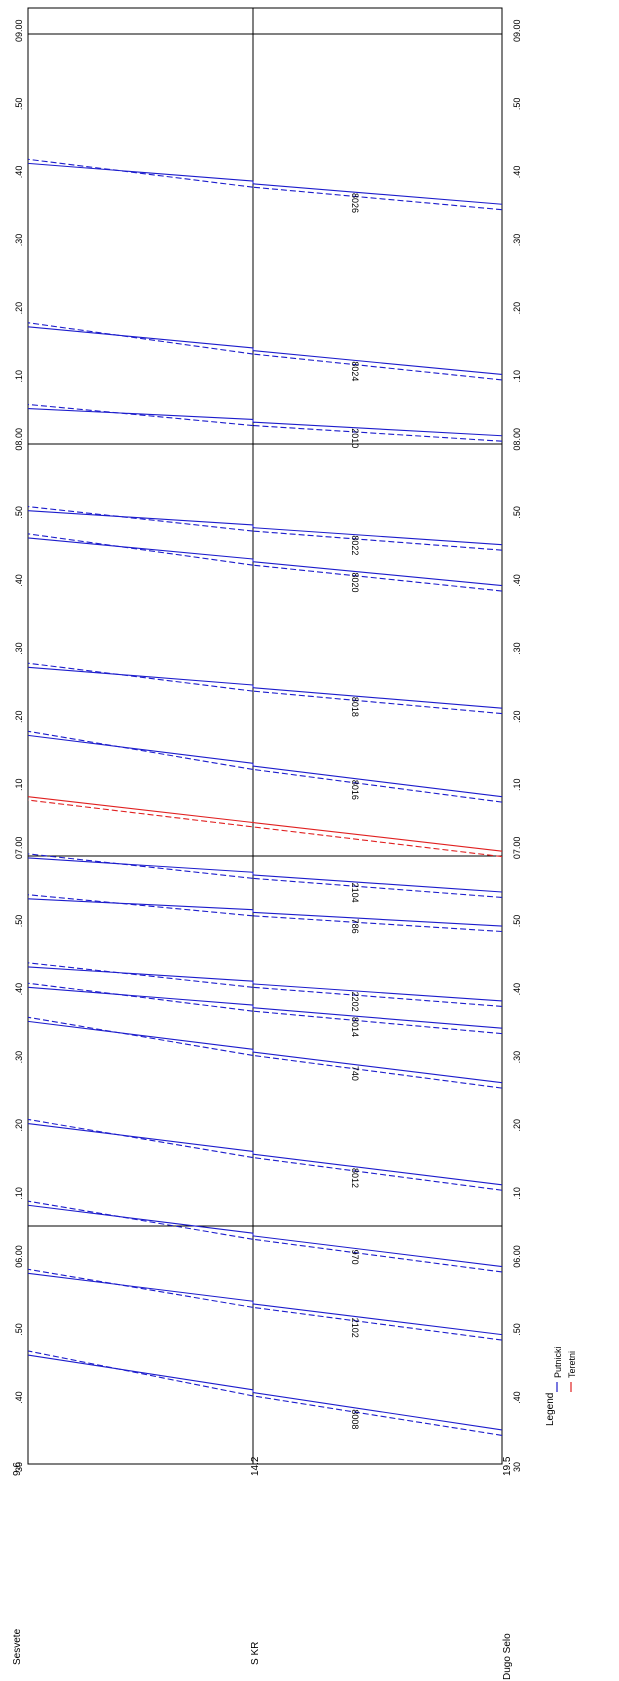  I want to click on time-tick-label: 08.00, so click(19, 439).